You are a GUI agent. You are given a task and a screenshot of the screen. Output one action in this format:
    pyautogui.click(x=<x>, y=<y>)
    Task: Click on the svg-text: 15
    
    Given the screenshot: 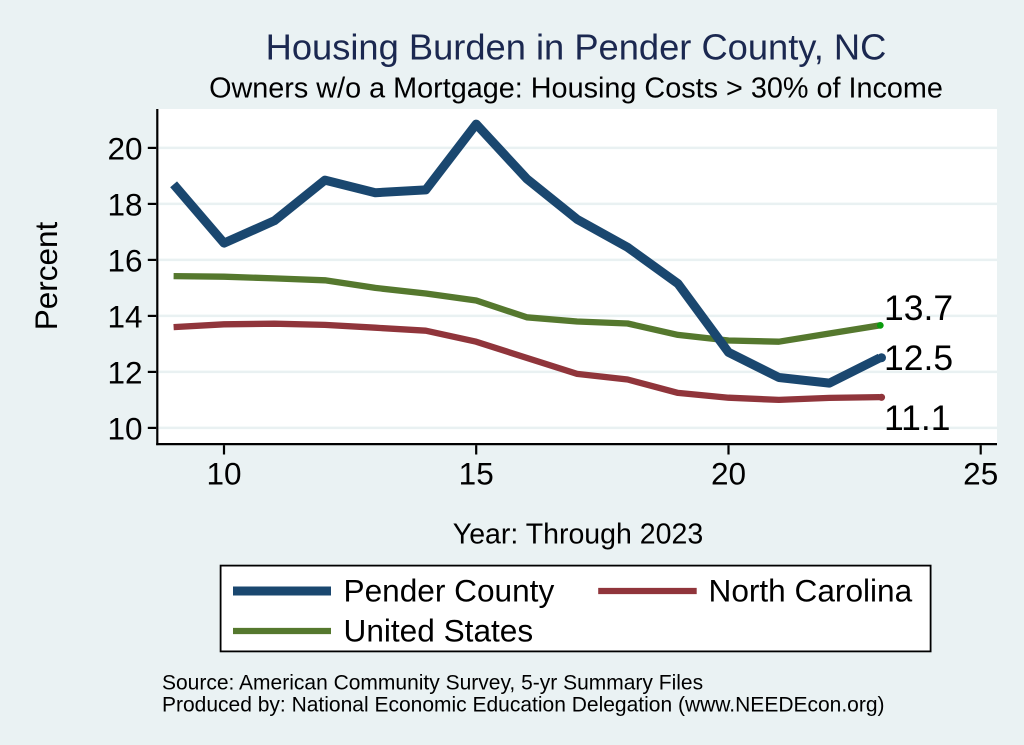 What is the action you would take?
    pyautogui.click(x=476, y=473)
    